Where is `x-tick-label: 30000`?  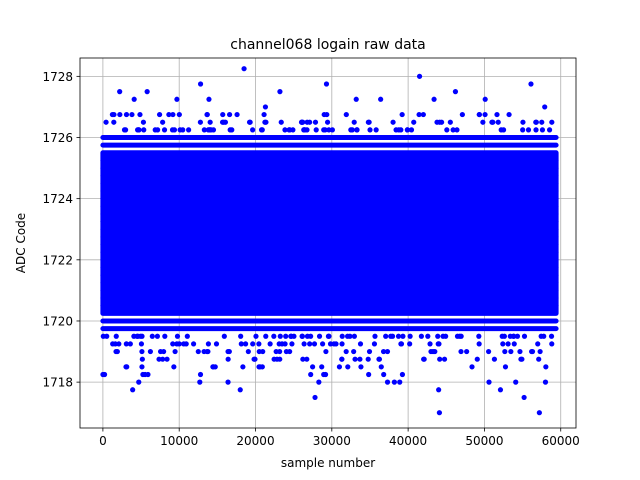
x-tick-label: 30000 is located at coordinates (332, 441).